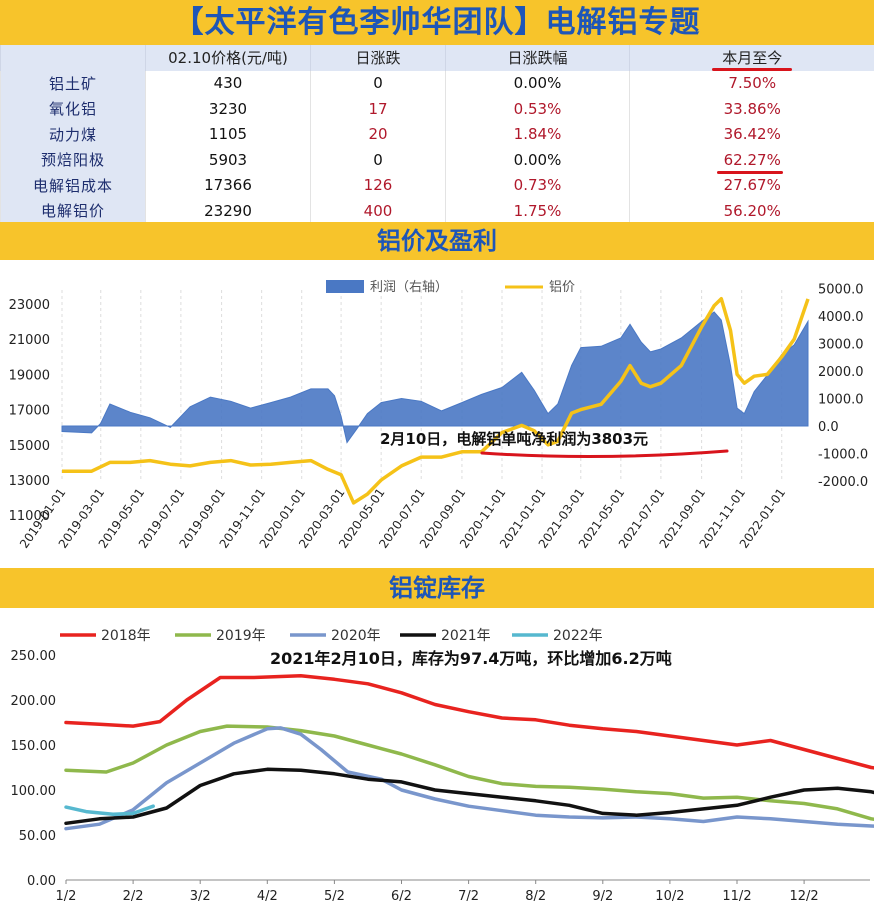 The height and width of the screenshot is (920, 874). Describe the element at coordinates (736, 896) in the screenshot. I see `x-tick-label: 11/2` at that location.